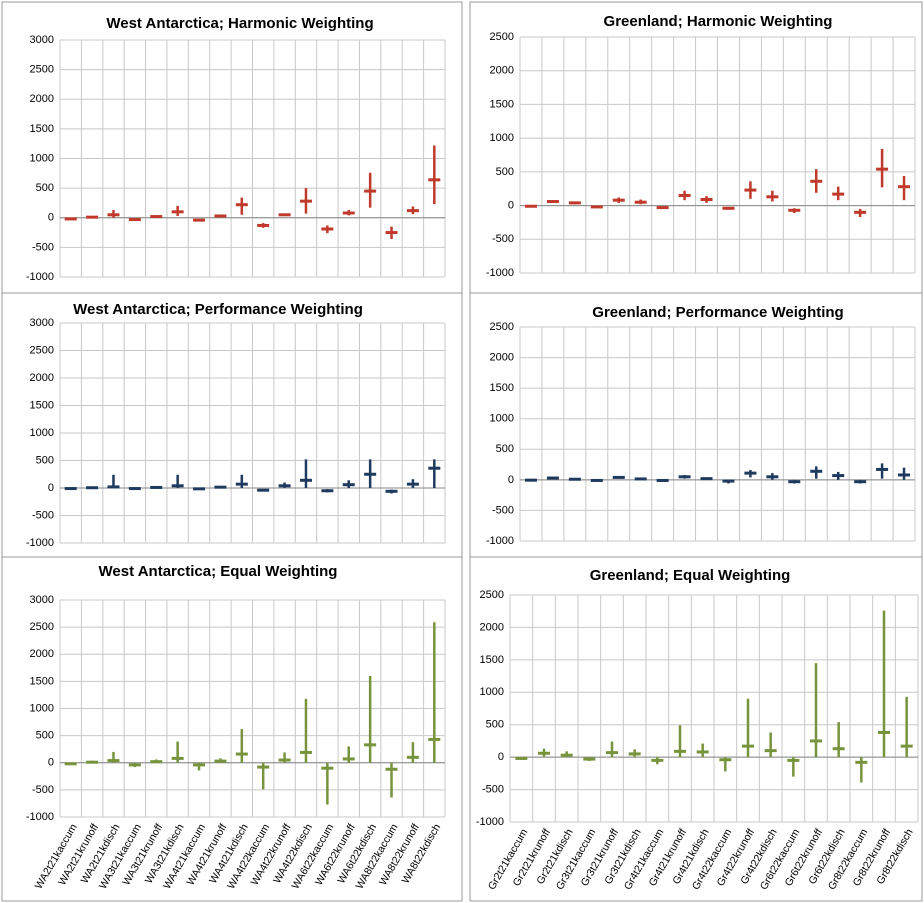  Describe the element at coordinates (717, 312) in the screenshot. I see `chart-title: Greenland; Performance Weighting` at that location.